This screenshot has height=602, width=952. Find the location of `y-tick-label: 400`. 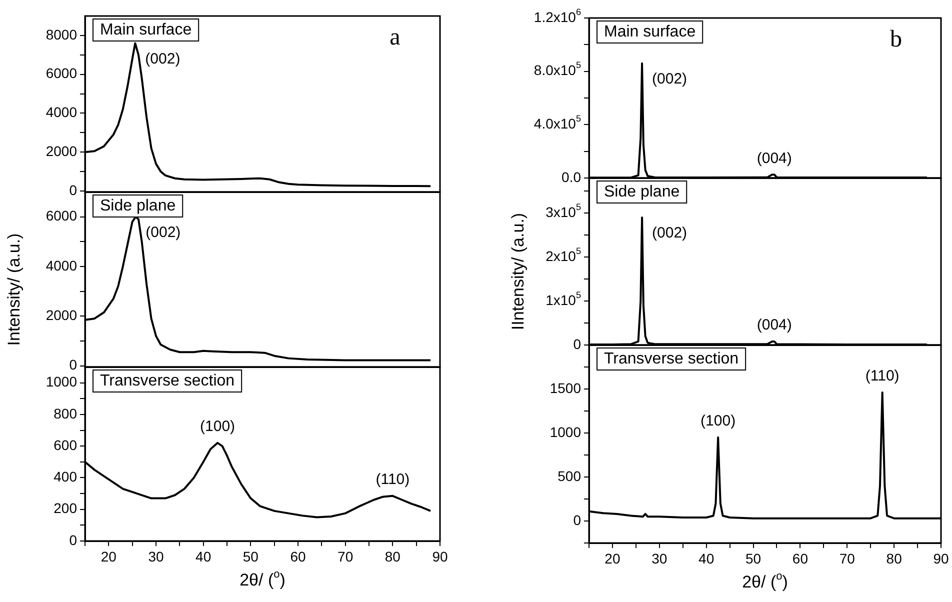

y-tick-label: 400 is located at coordinates (66, 476).